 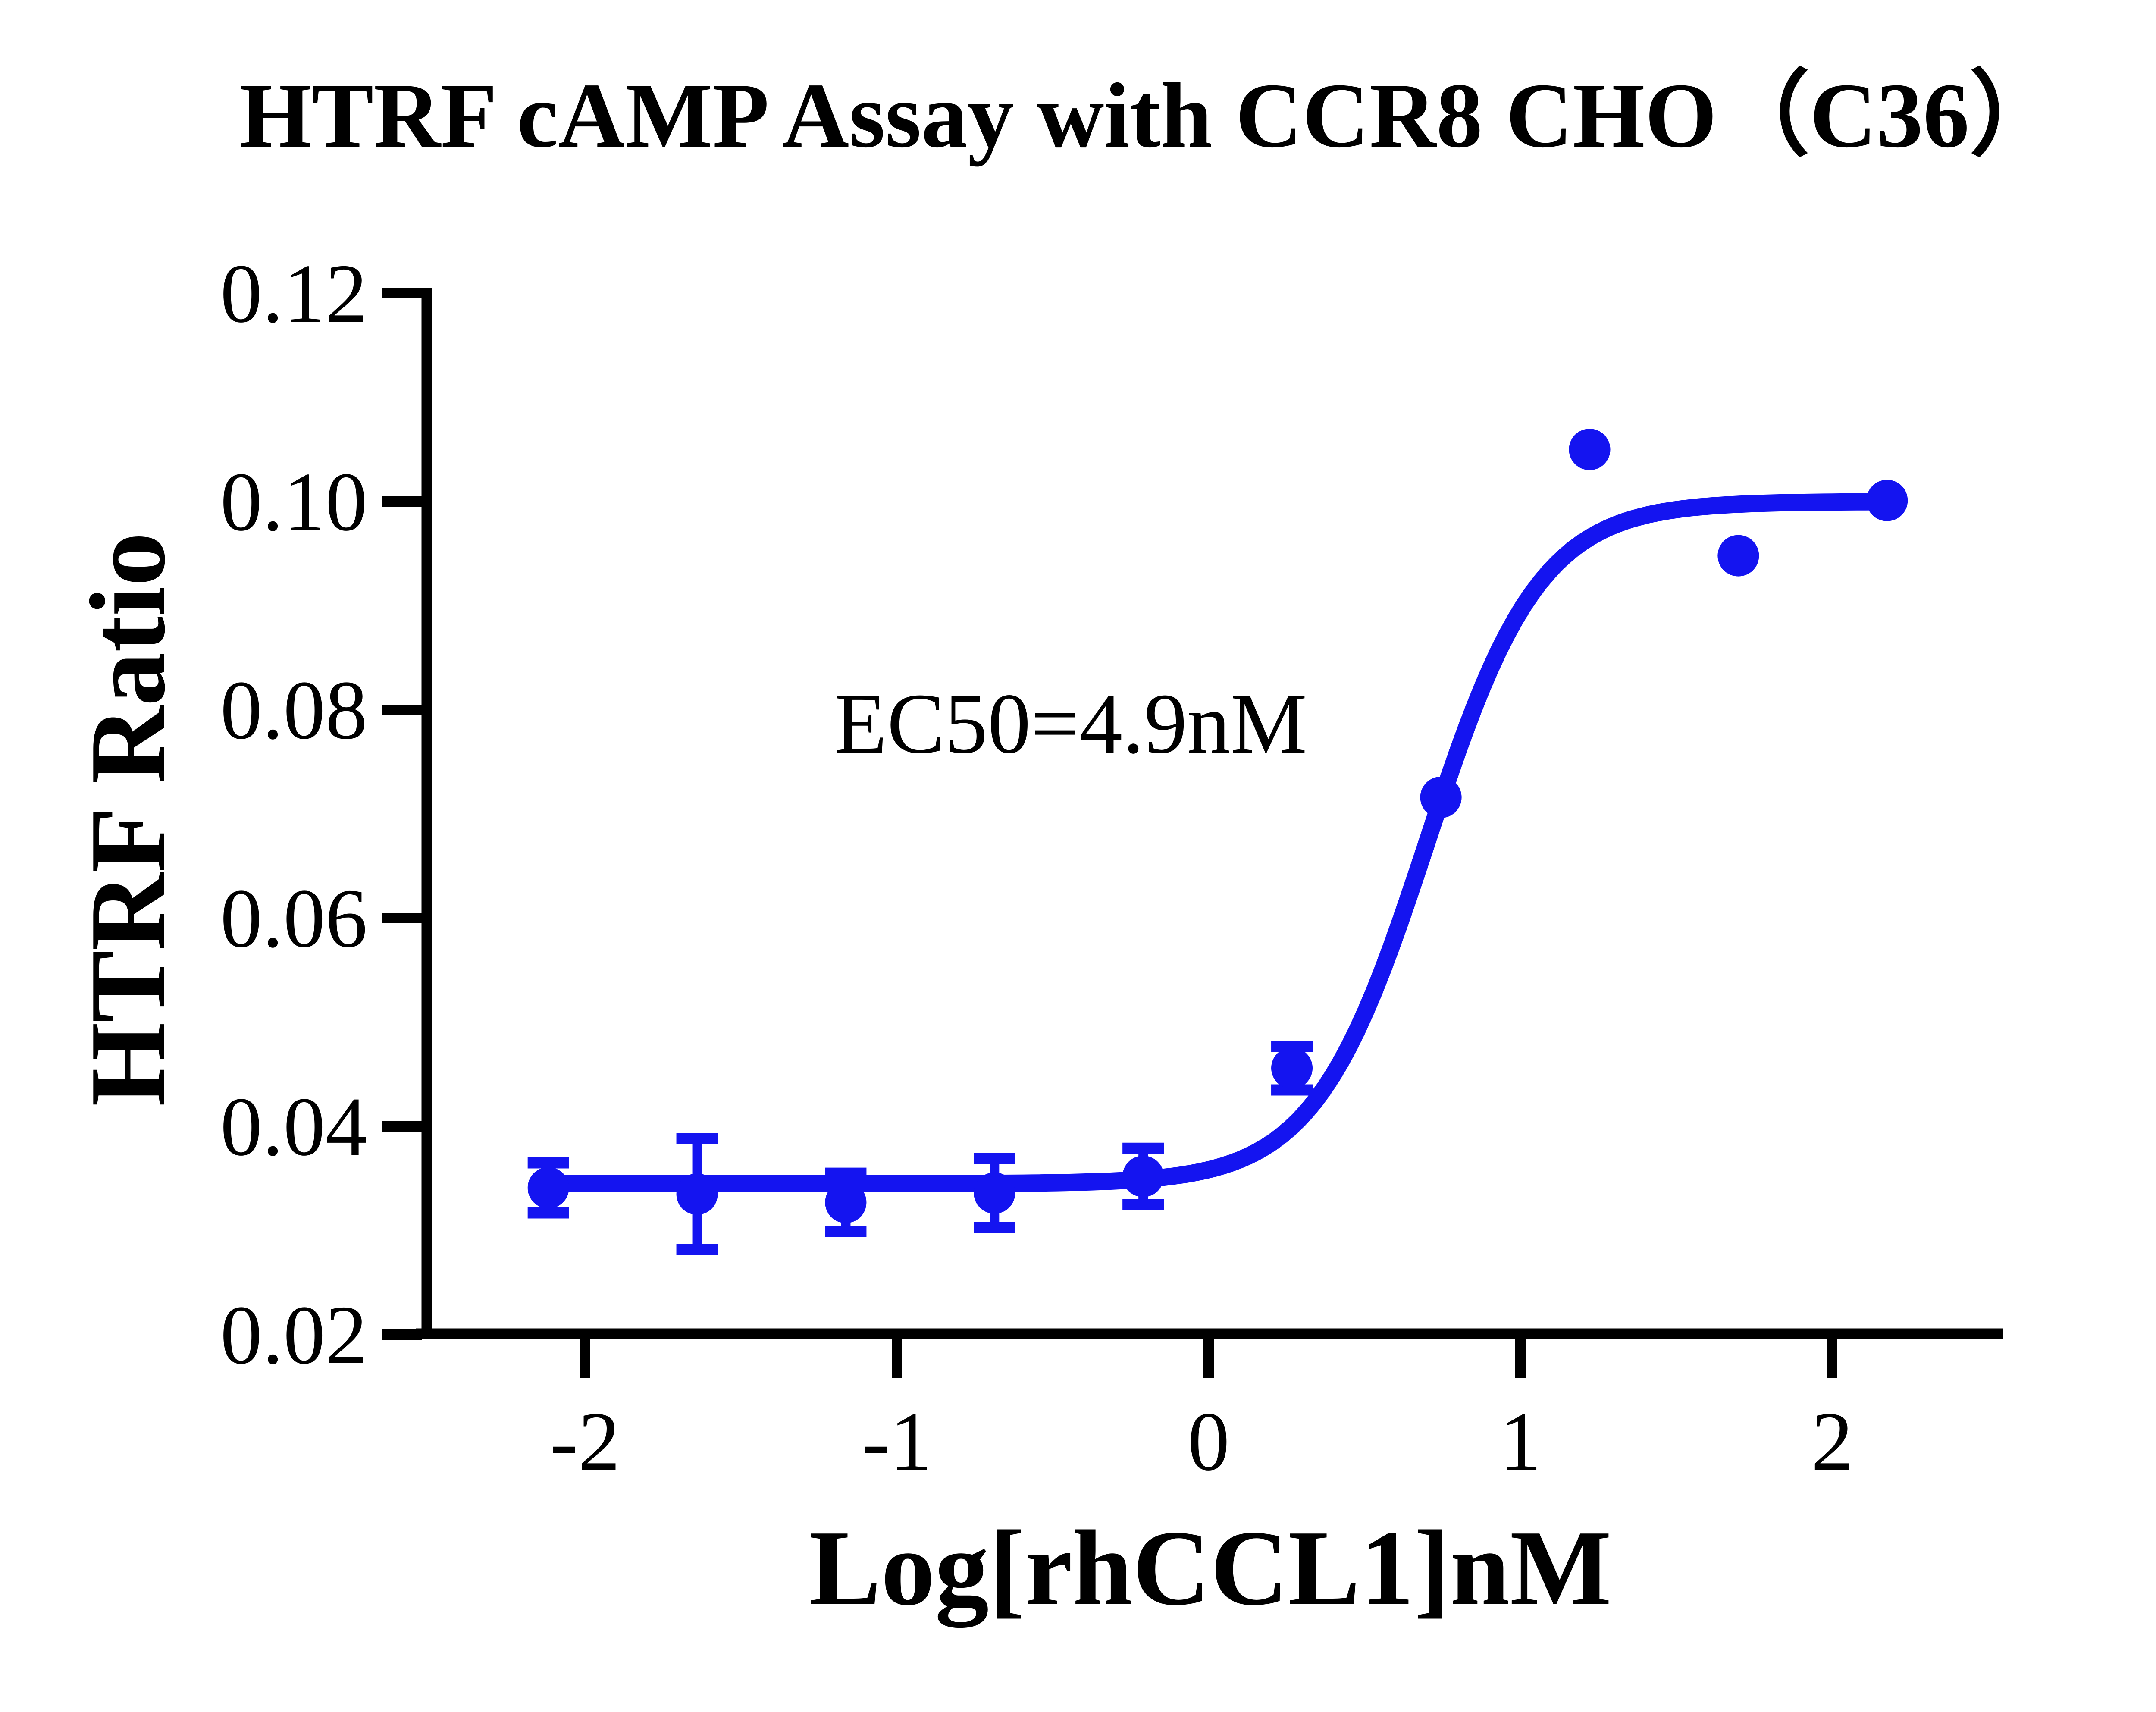 I want to click on x-axis-label: Log[rhCCL1]nM, so click(x=1210, y=1568).